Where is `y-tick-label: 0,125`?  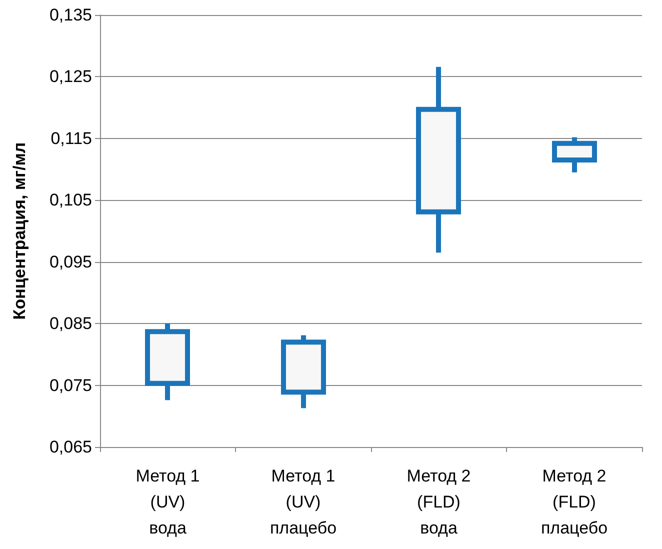
y-tick-label: 0,125 is located at coordinates (70, 76).